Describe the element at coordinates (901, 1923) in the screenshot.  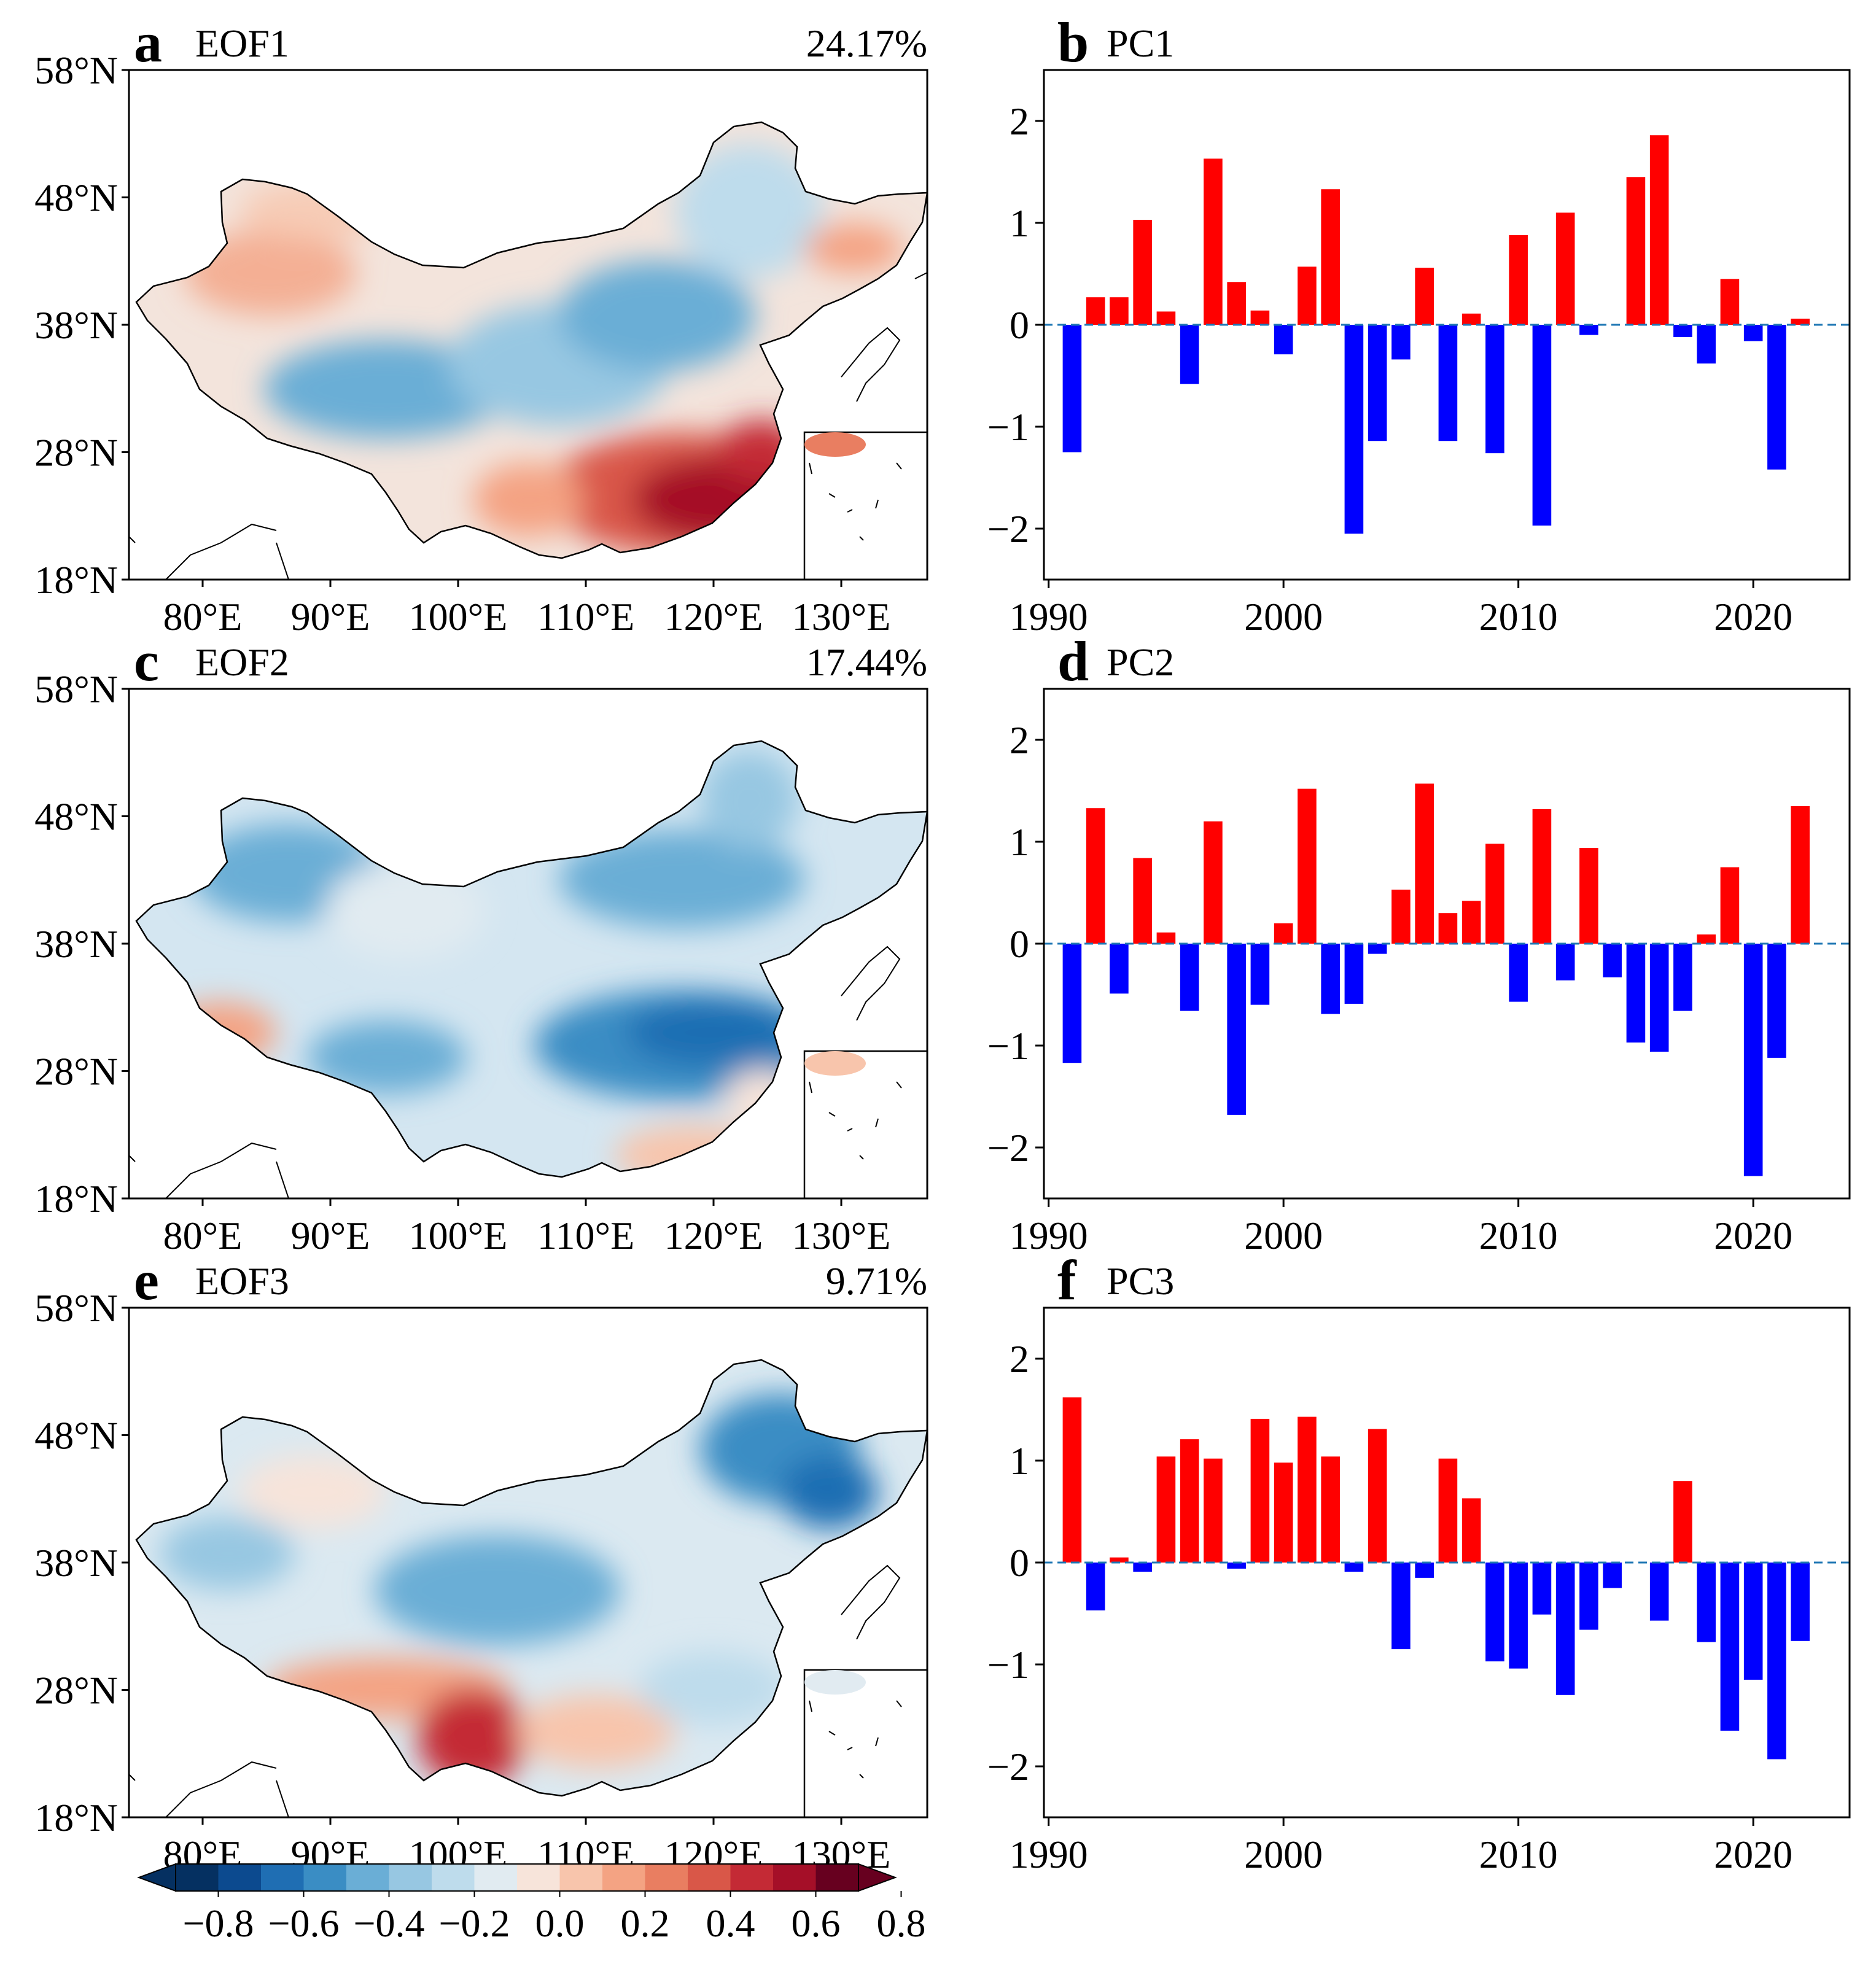
I see `colorbar-tick-label: 0.8` at that location.